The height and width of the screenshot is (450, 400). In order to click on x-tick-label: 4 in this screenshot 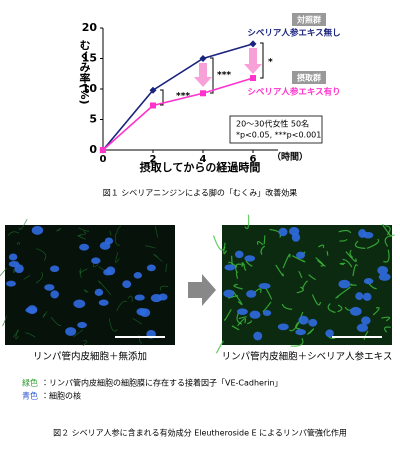, I will do `click(203, 159)`.